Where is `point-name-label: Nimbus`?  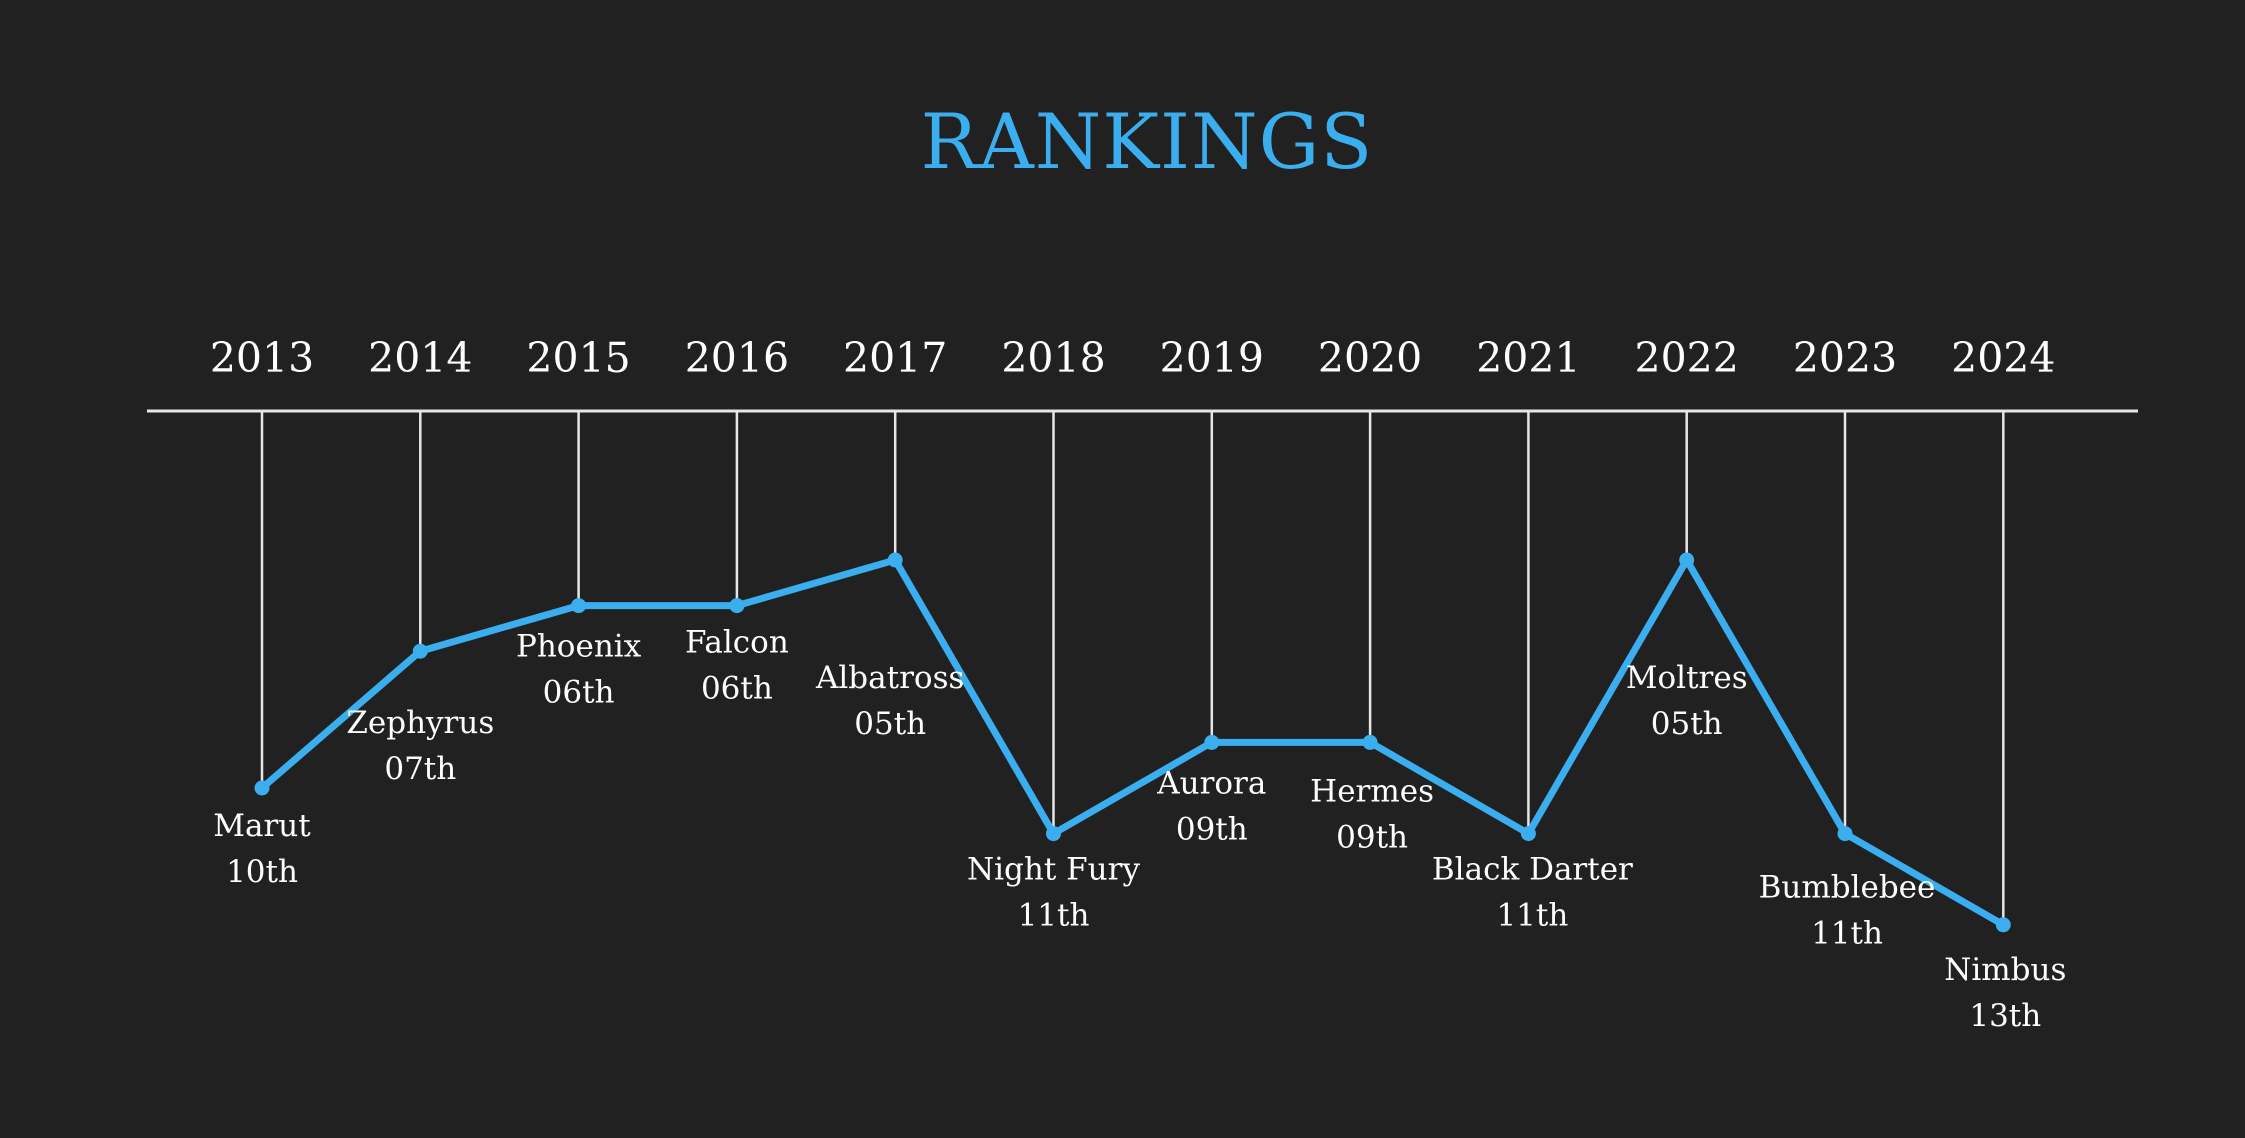
point-name-label: Nimbus is located at coordinates (2005, 970).